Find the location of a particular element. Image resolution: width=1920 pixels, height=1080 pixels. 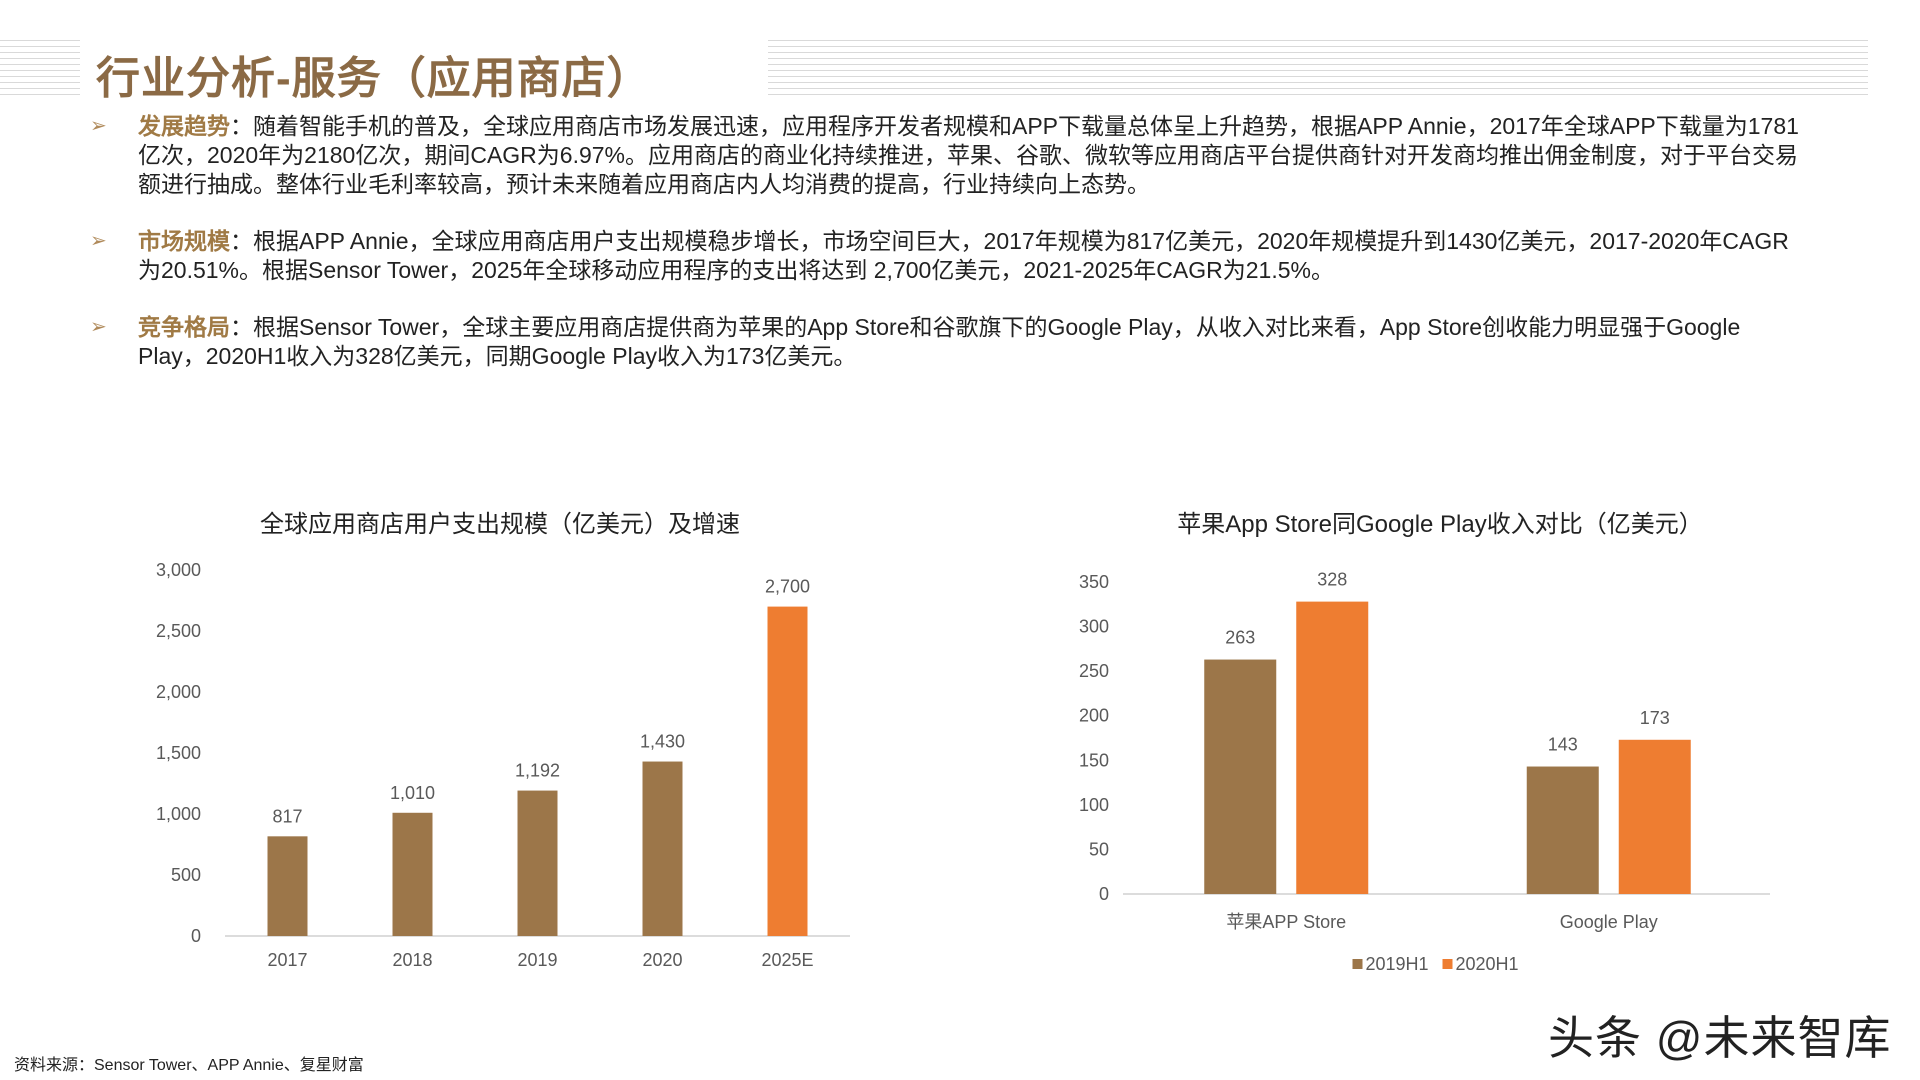

y-tick-label: 2,500 is located at coordinates (178, 631).